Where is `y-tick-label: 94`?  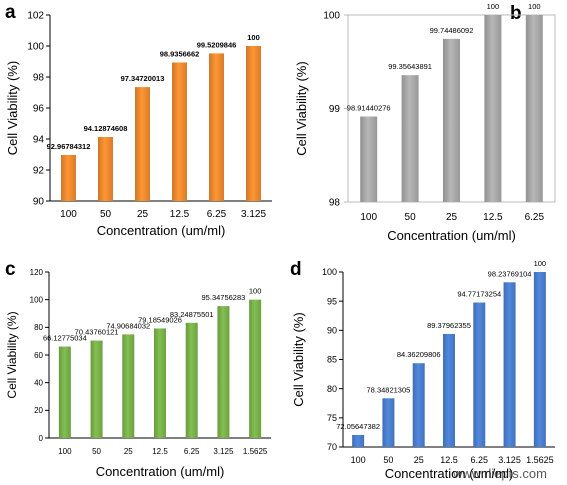 y-tick-label: 94 is located at coordinates (39, 140).